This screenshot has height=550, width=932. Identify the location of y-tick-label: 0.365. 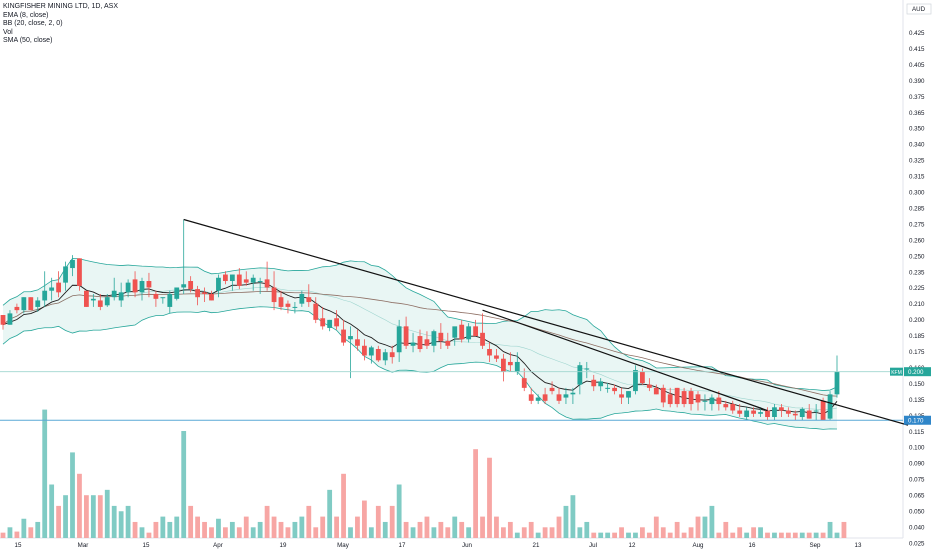
(917, 113).